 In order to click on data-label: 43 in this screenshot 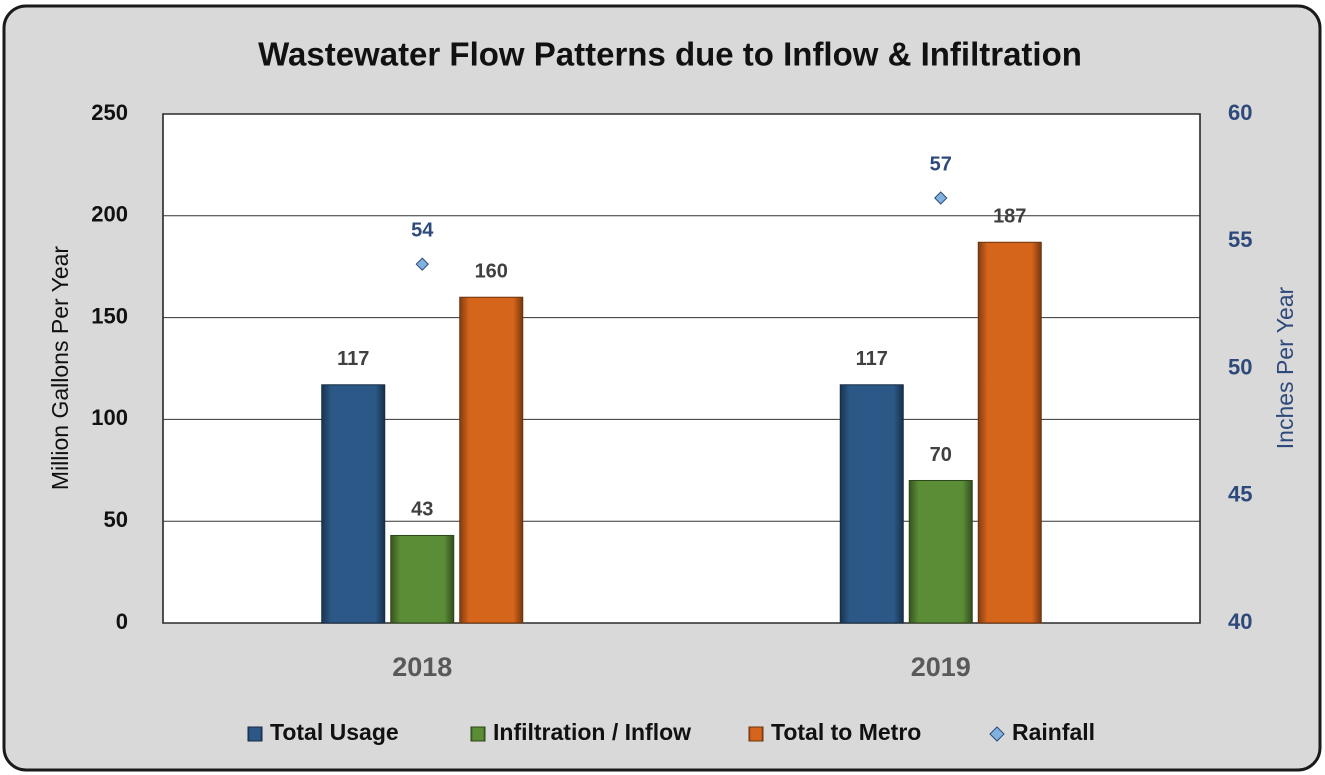, I will do `click(422, 510)`.